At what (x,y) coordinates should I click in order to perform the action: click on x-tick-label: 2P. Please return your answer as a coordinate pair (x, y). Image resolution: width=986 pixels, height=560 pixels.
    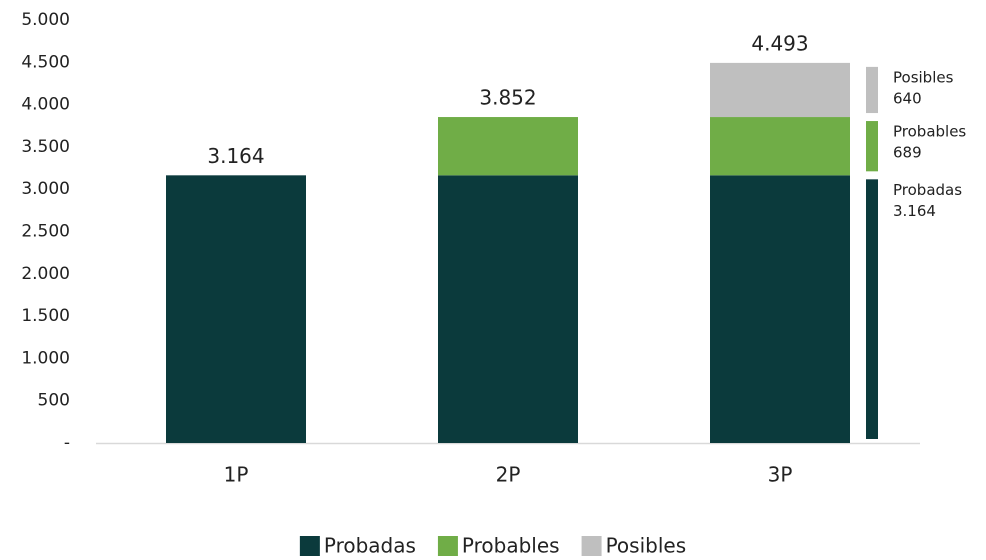
    Looking at the image, I should click on (508, 475).